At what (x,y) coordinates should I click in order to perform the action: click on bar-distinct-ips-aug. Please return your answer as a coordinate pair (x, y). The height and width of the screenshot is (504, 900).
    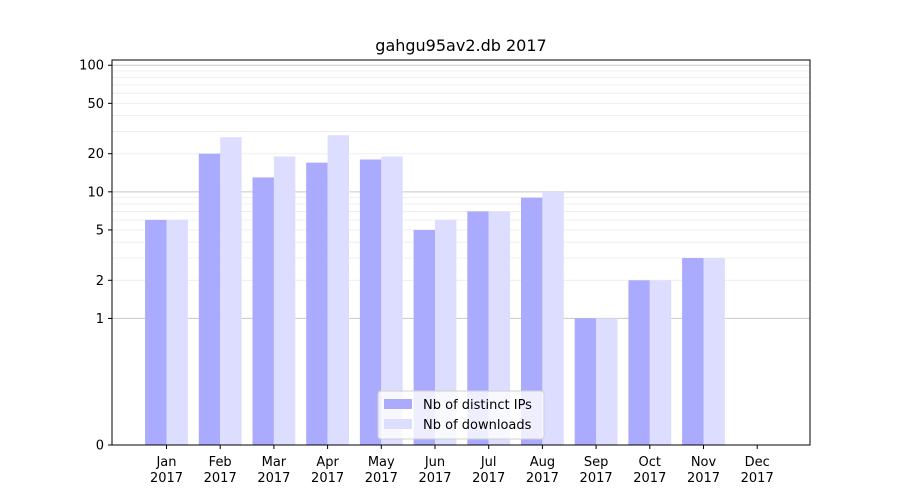
    Looking at the image, I should click on (532, 321).